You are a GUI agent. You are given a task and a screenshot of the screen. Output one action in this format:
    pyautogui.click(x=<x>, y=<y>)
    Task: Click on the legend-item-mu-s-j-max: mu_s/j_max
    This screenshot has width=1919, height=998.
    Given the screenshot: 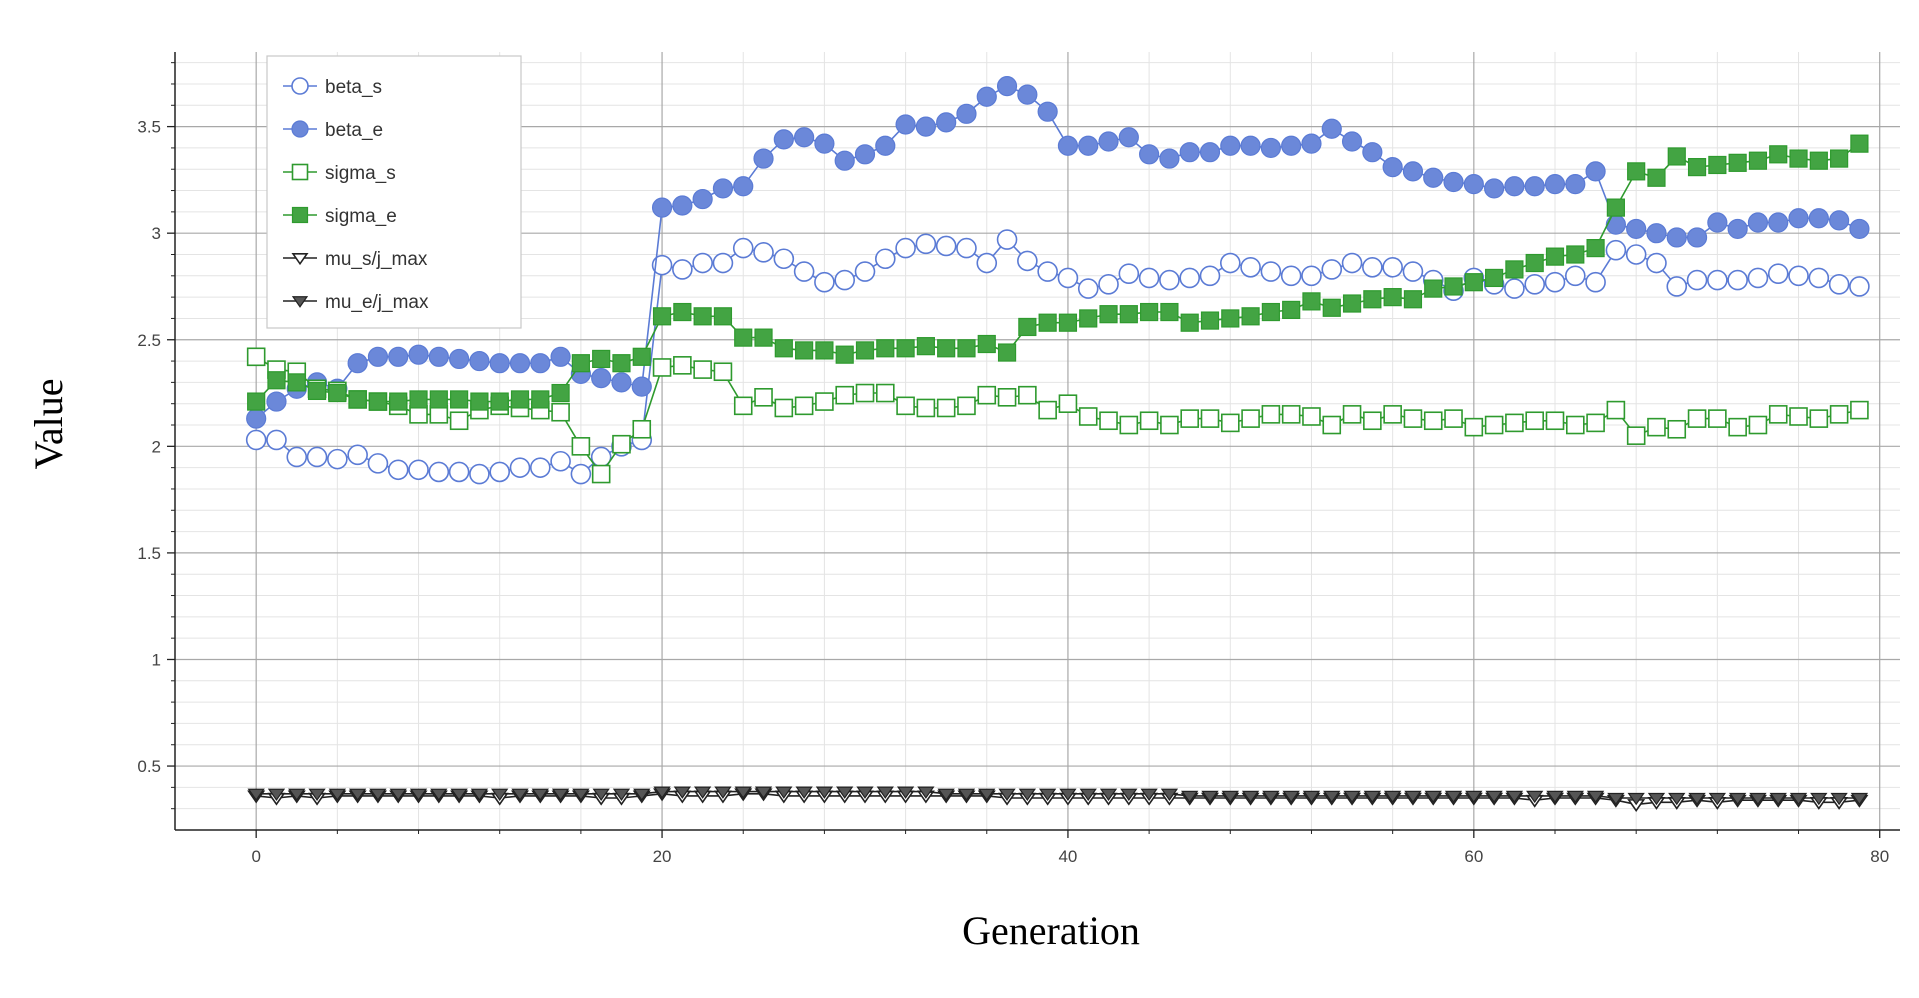 What is the action you would take?
    pyautogui.click(x=355, y=259)
    